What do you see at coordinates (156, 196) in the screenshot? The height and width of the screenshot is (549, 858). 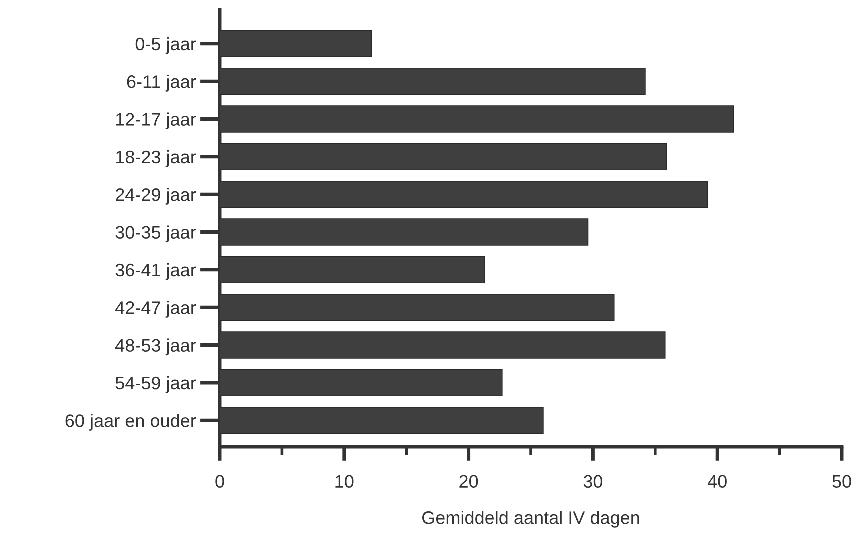 I see `y-tick-label: 24-29 jaar` at bounding box center [156, 196].